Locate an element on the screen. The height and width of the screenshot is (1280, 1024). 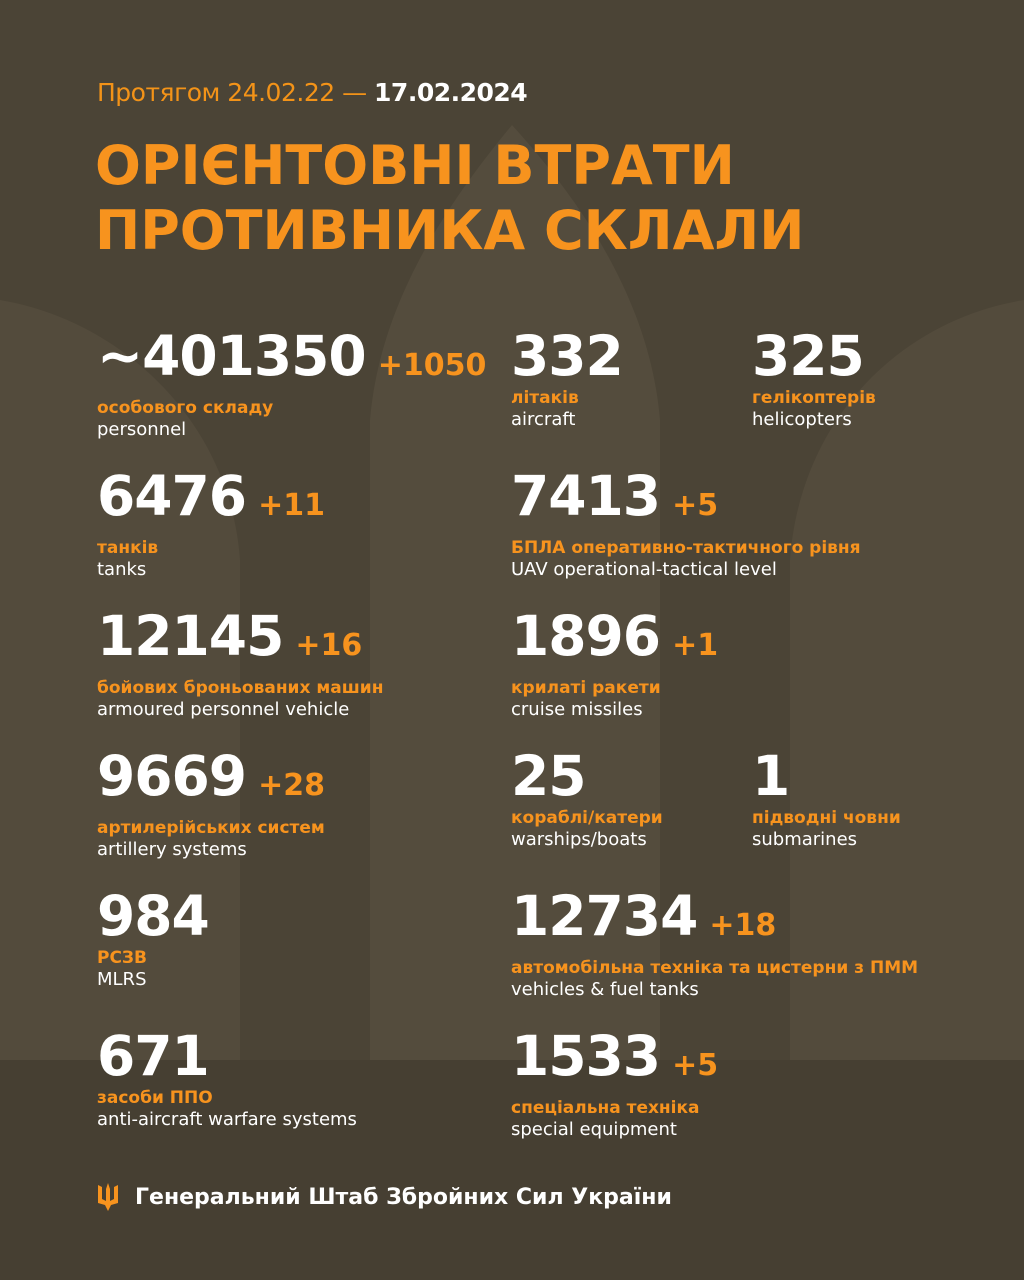
stat-label-ua: БПЛА оперативно-тактичного рівня is located at coordinates (686, 548).